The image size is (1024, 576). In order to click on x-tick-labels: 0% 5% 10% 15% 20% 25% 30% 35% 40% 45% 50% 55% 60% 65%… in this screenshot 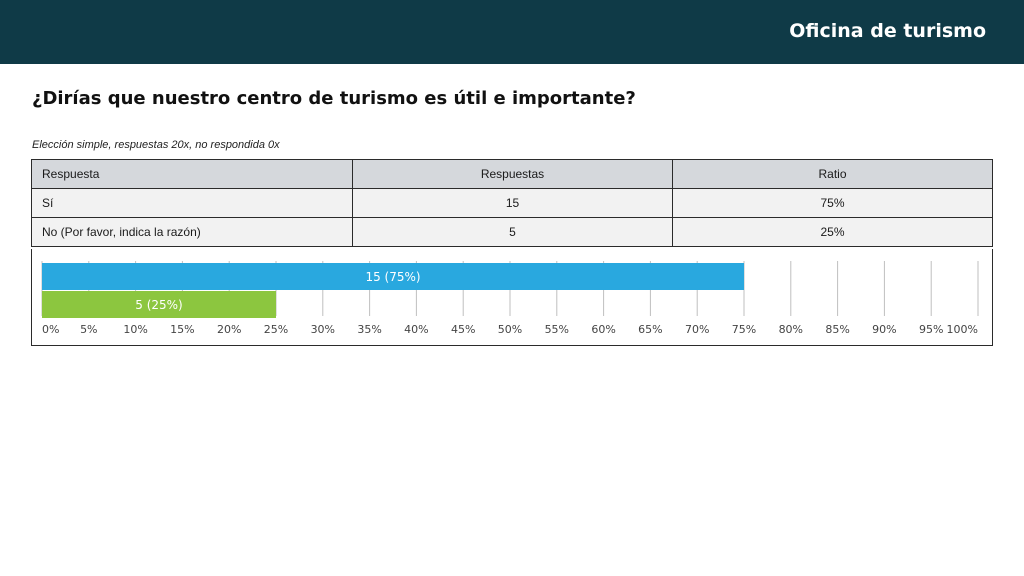, I will do `click(510, 329)`.